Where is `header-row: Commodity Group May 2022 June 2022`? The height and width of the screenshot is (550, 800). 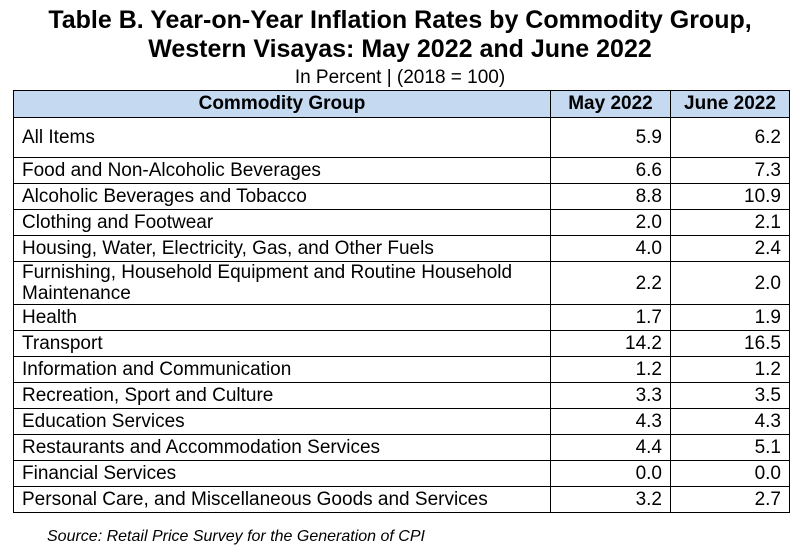
header-row: Commodity Group May 2022 June 2022 is located at coordinates (401, 104).